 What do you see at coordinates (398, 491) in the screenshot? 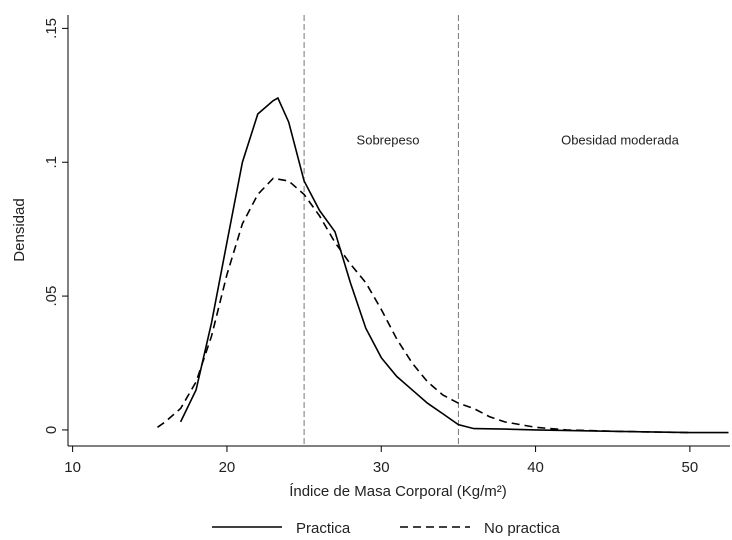
I see `x-axis-label: Índice de Masa Corporal (Kg/m²)` at bounding box center [398, 491].